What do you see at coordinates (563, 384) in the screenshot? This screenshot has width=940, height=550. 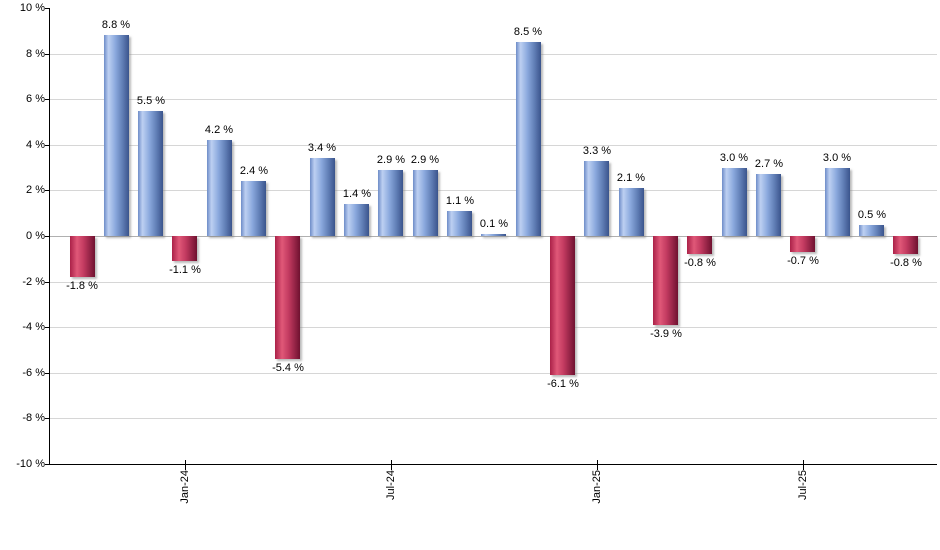 I see `bar-value-label: -6.1 %` at bounding box center [563, 384].